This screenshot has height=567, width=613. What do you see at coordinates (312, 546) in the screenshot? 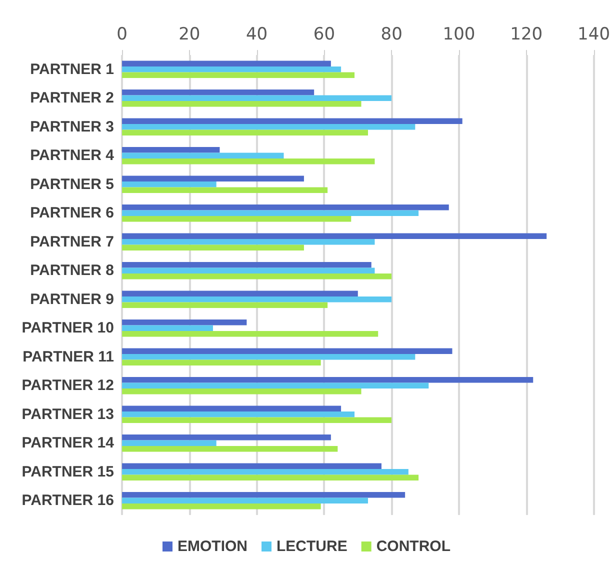
I see `legend-label: LECTURE` at bounding box center [312, 546].